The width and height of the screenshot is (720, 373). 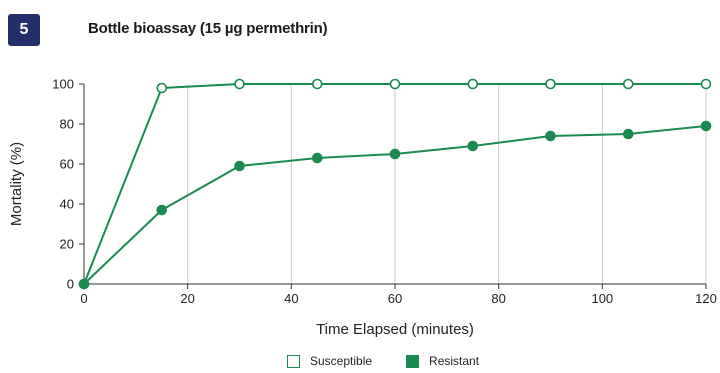 What do you see at coordinates (67, 164) in the screenshot?
I see `y-tick-label-60: 60` at bounding box center [67, 164].